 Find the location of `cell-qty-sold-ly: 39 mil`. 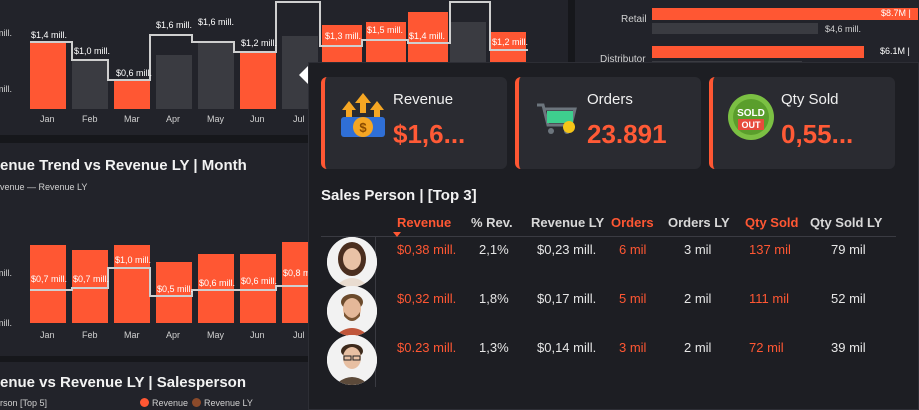

cell-qty-sold-ly: 39 mil is located at coordinates (848, 347).